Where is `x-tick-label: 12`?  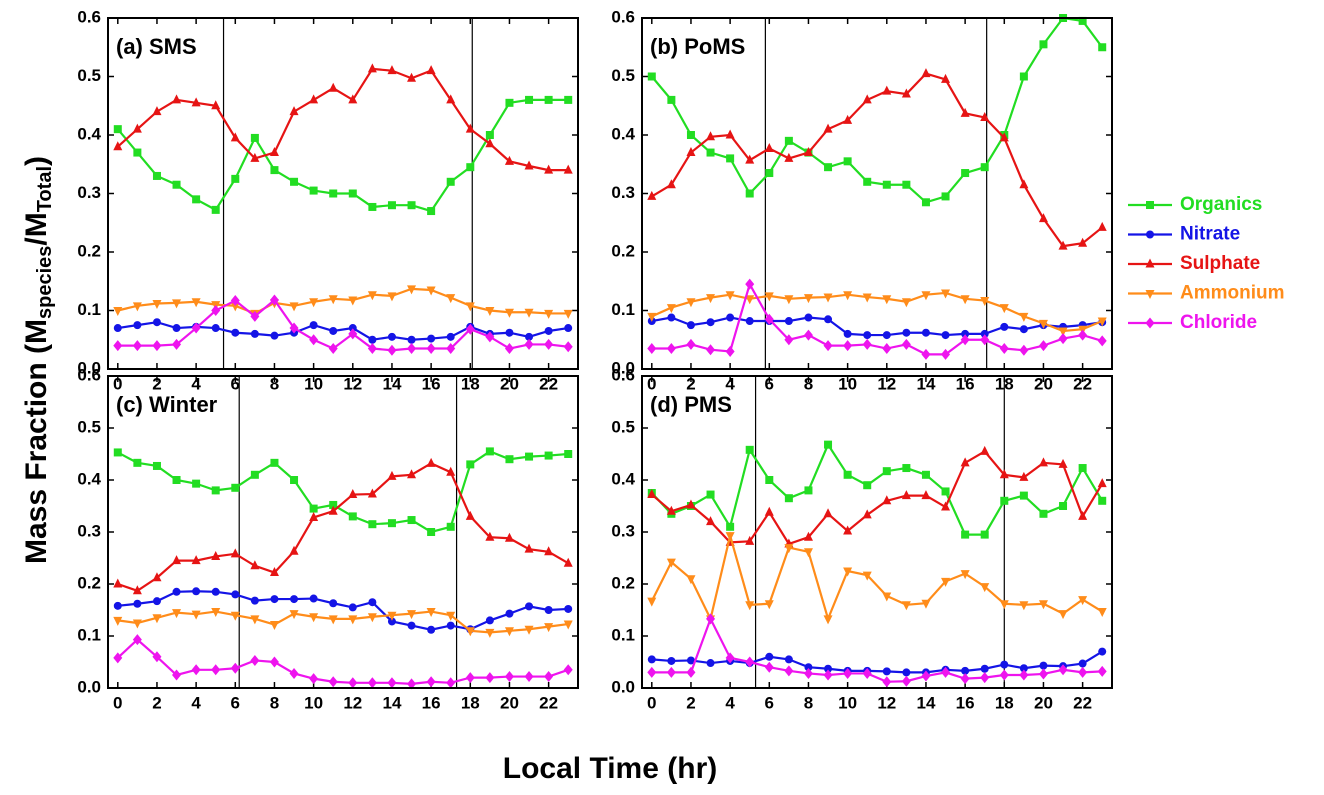
x-tick-label: 12 is located at coordinates (886, 383).